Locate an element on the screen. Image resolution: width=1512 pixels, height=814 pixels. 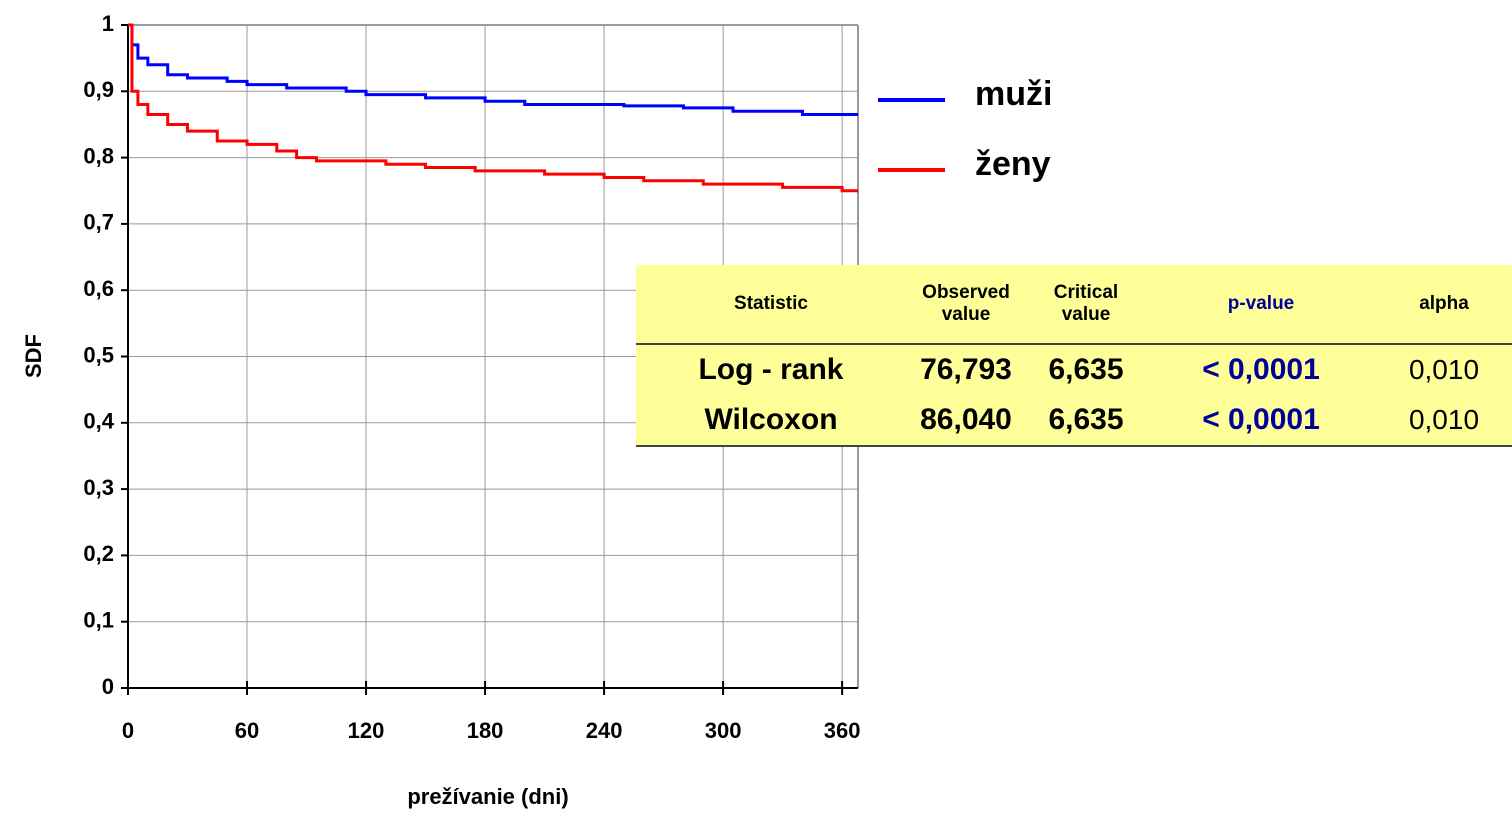
x-tick-label: 60 is located at coordinates (247, 730).